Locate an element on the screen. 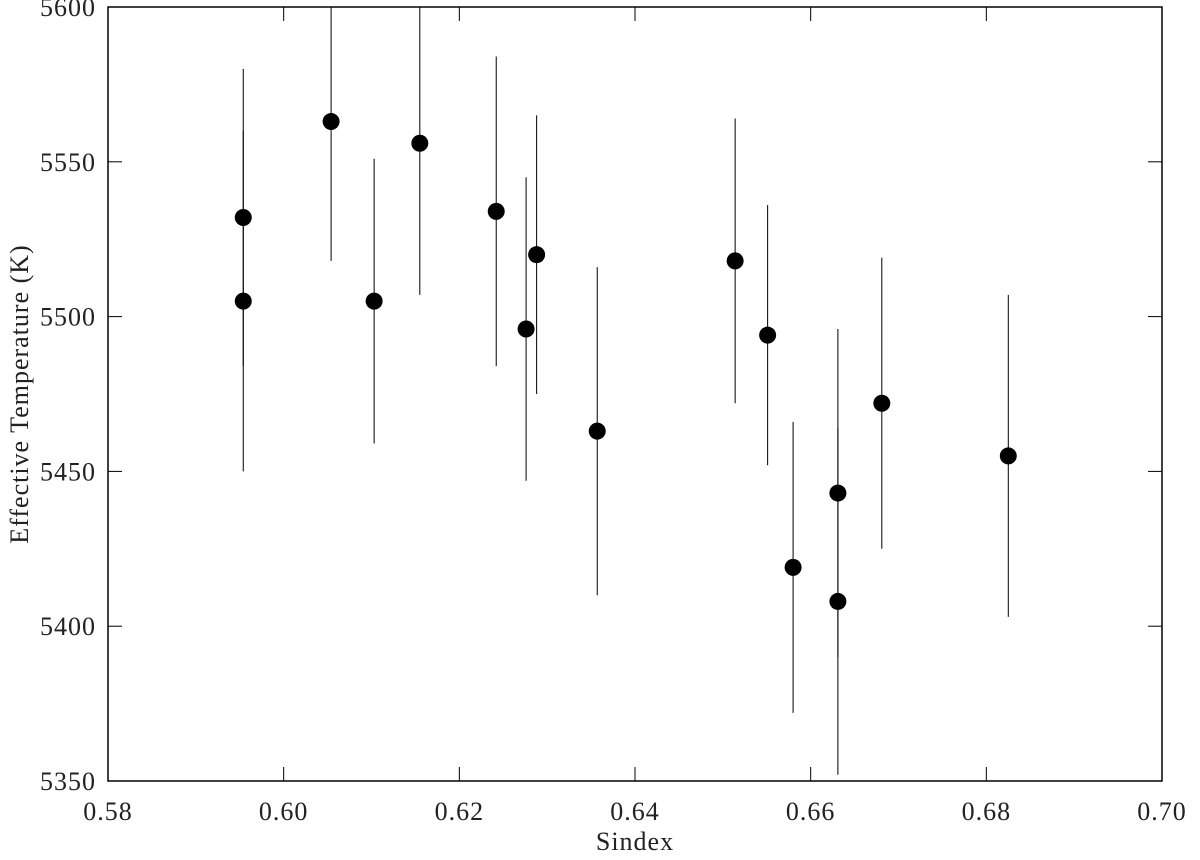  y-axis-title: Effective Temperature (K) is located at coordinates (19, 393).